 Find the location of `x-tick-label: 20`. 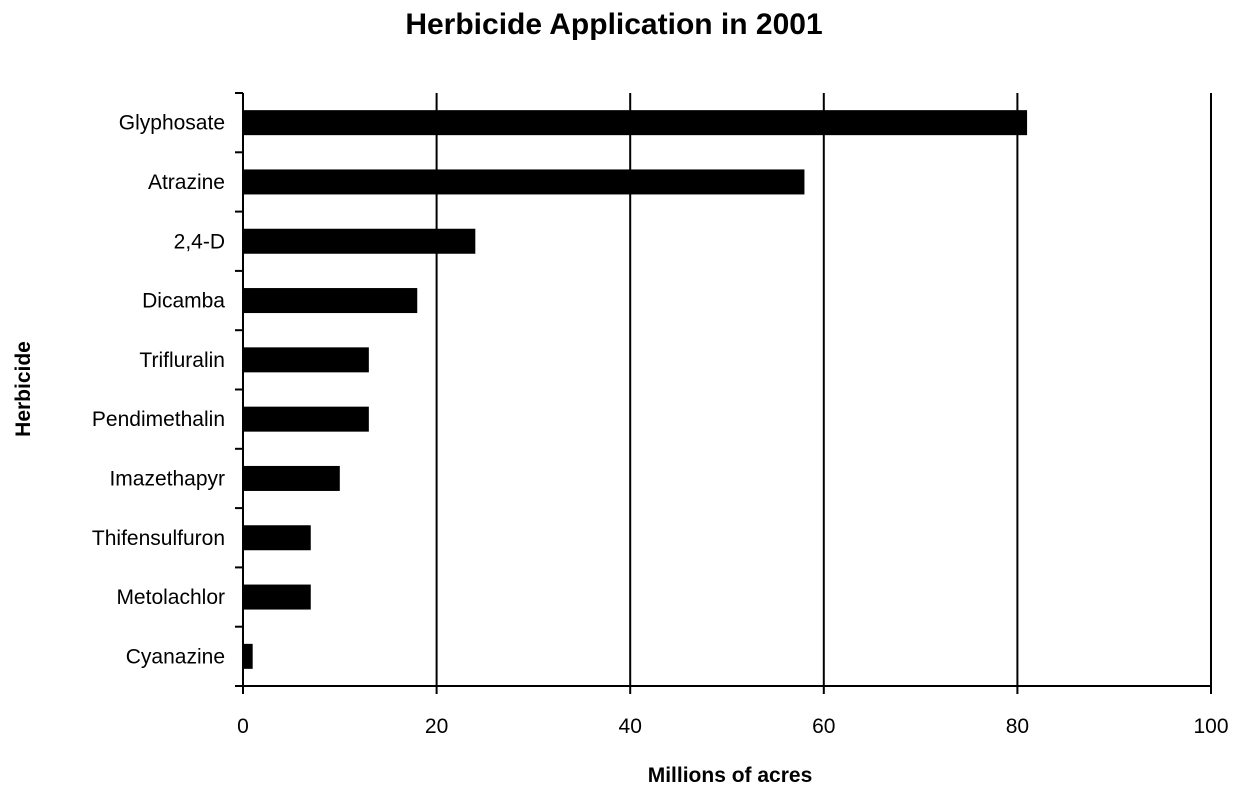

x-tick-label: 20 is located at coordinates (436, 726).